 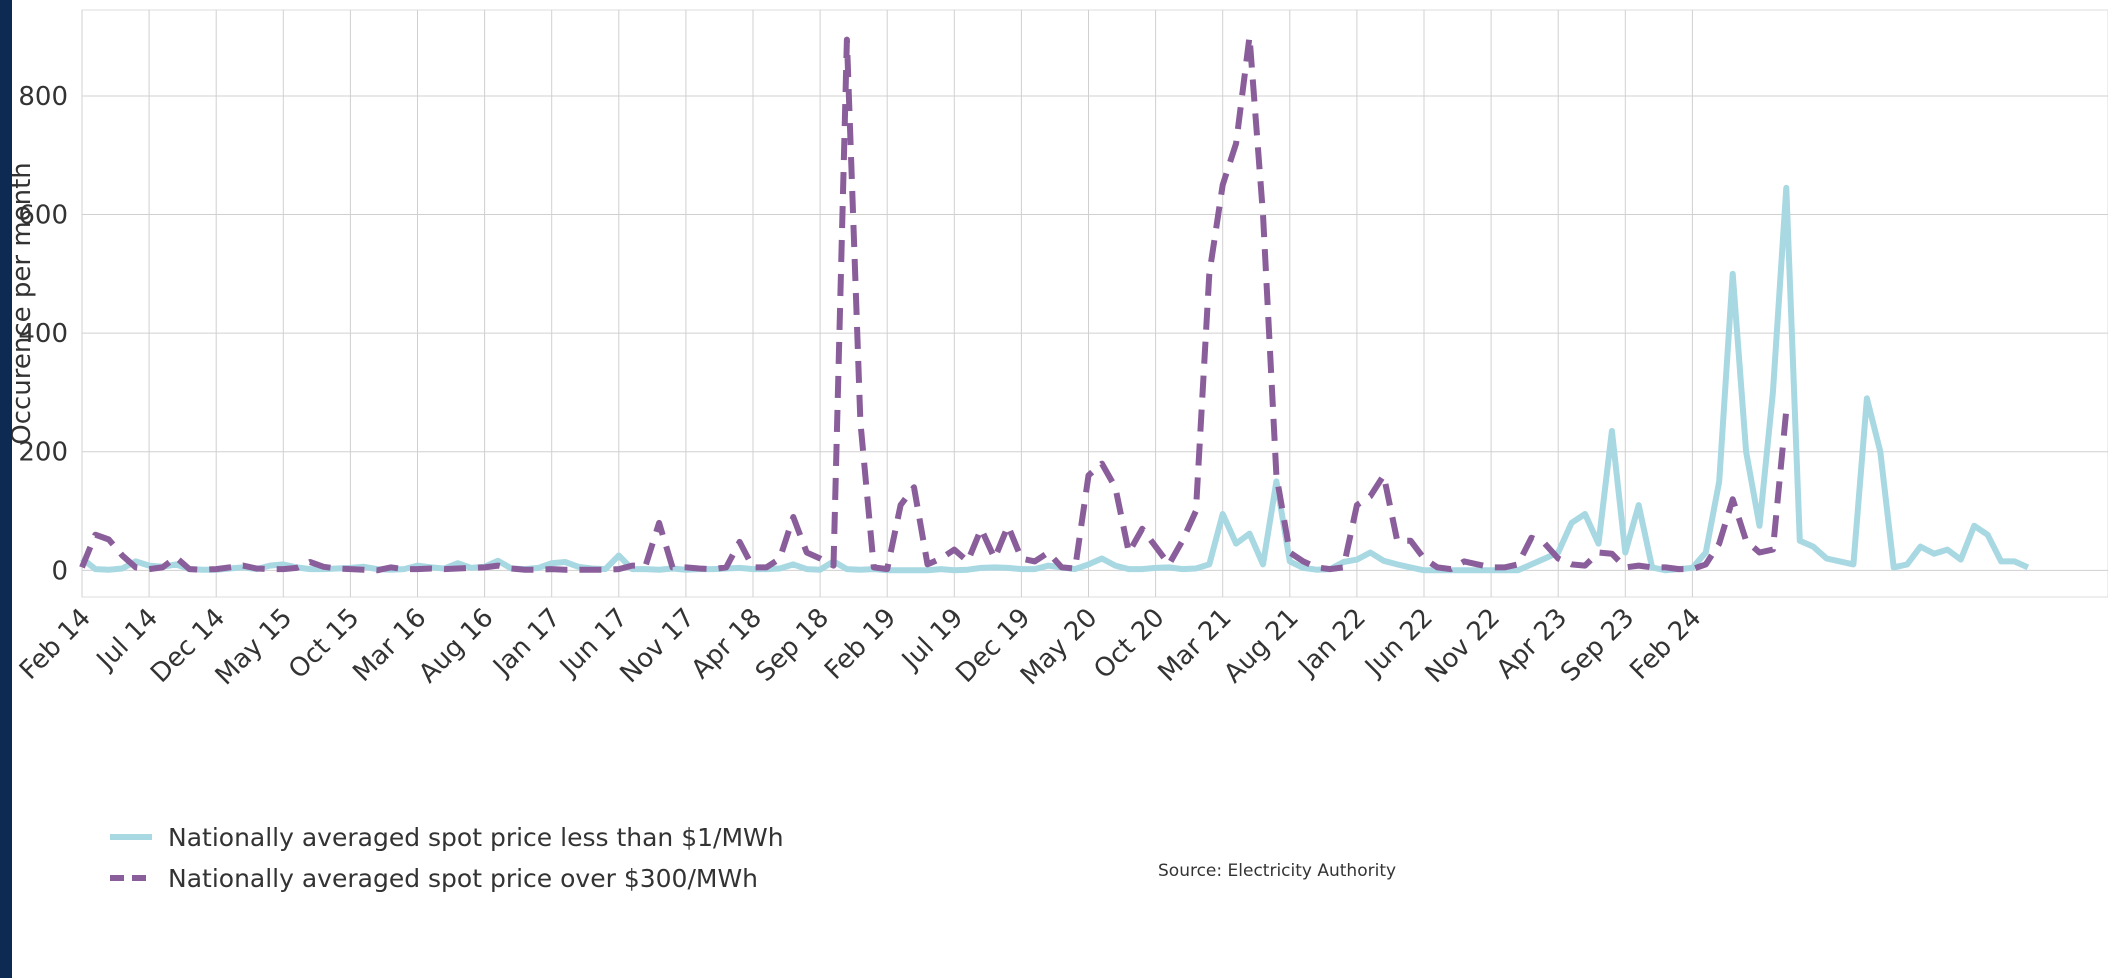 I want to click on y-tick-label-2: 400, so click(x=43, y=334).